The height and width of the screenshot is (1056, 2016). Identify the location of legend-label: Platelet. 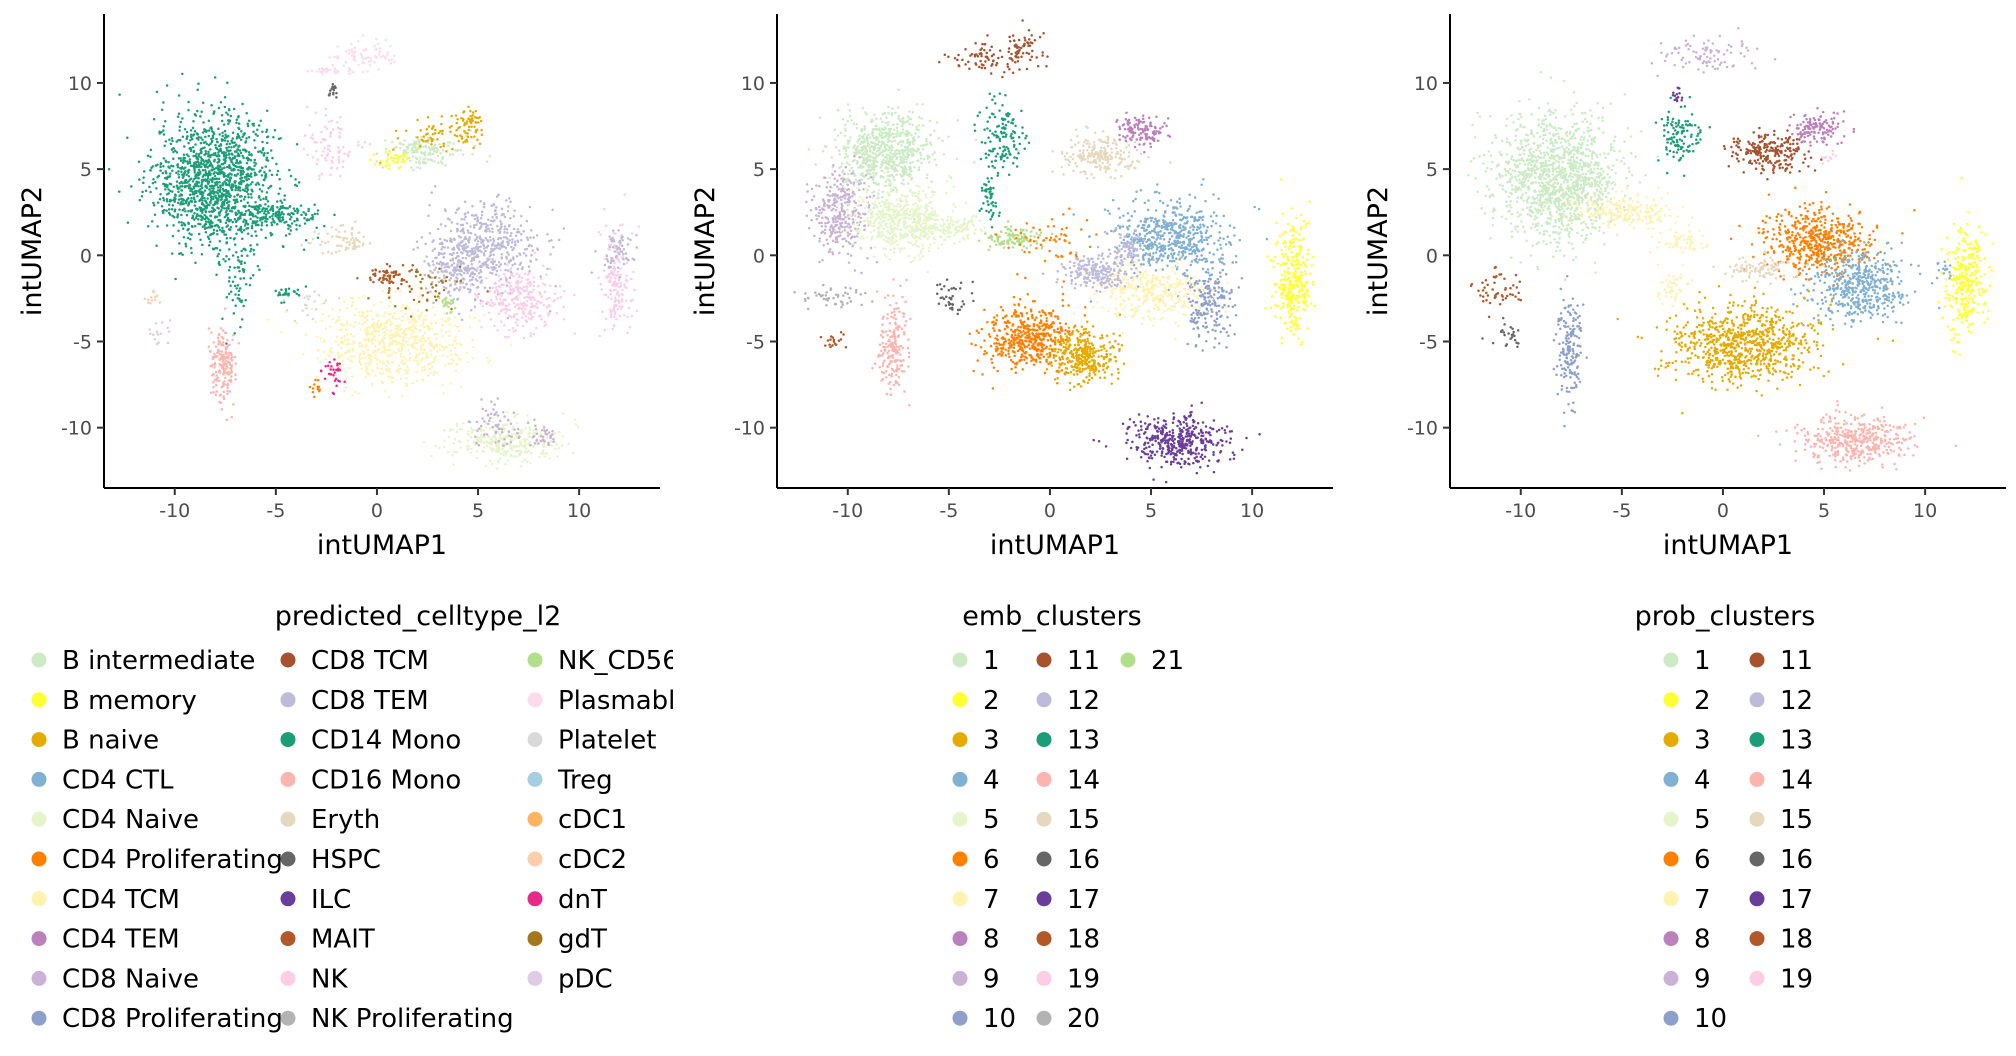
(607, 741).